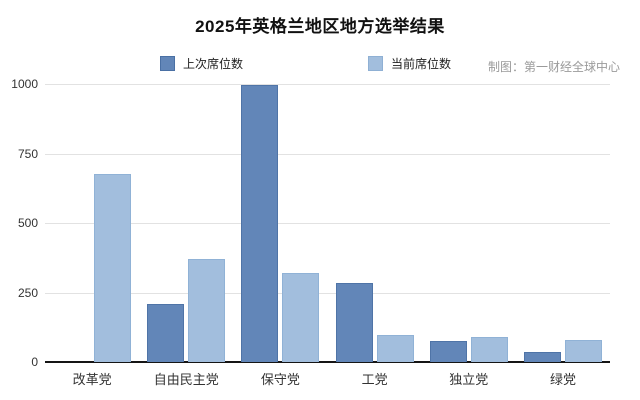 The width and height of the screenshot is (640, 400). I want to click on x-axis-line, so click(327, 362).